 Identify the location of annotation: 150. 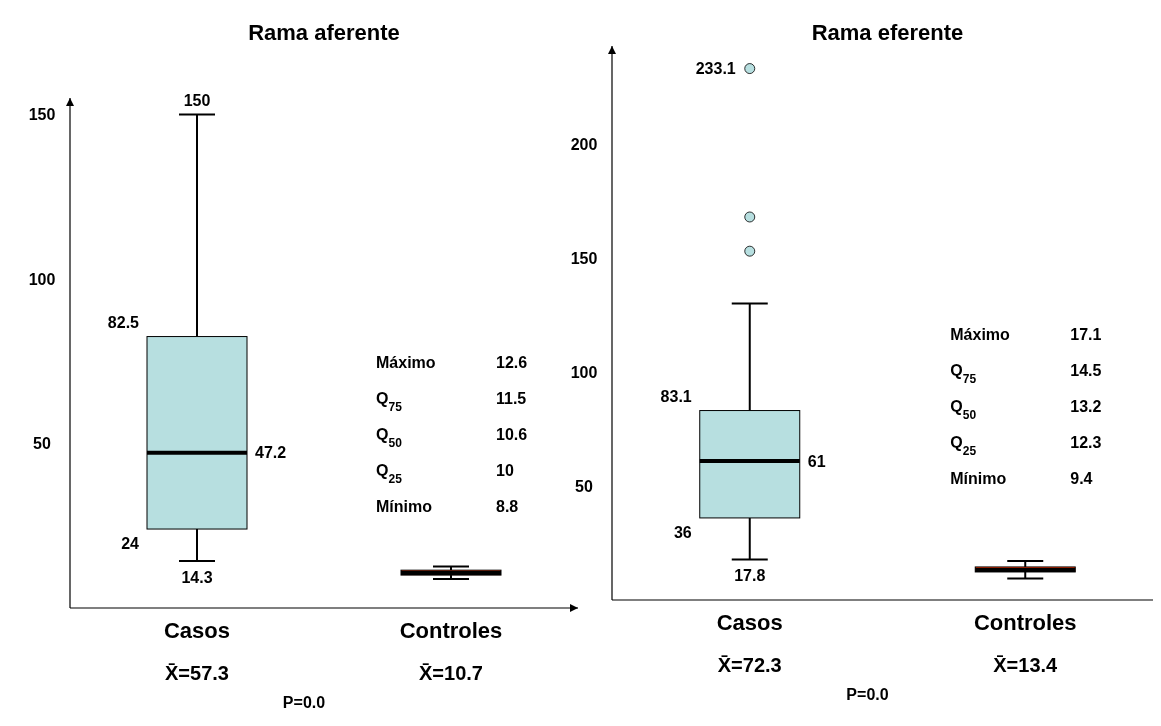
(197, 101).